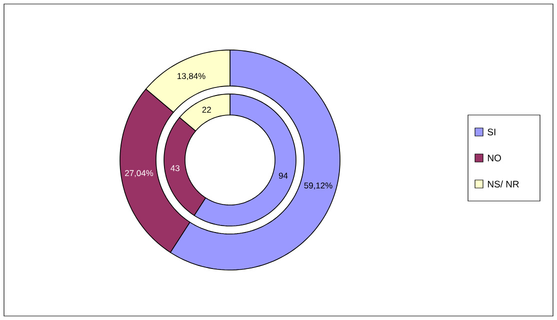  I want to click on data-label: 27,04%, so click(139, 174).